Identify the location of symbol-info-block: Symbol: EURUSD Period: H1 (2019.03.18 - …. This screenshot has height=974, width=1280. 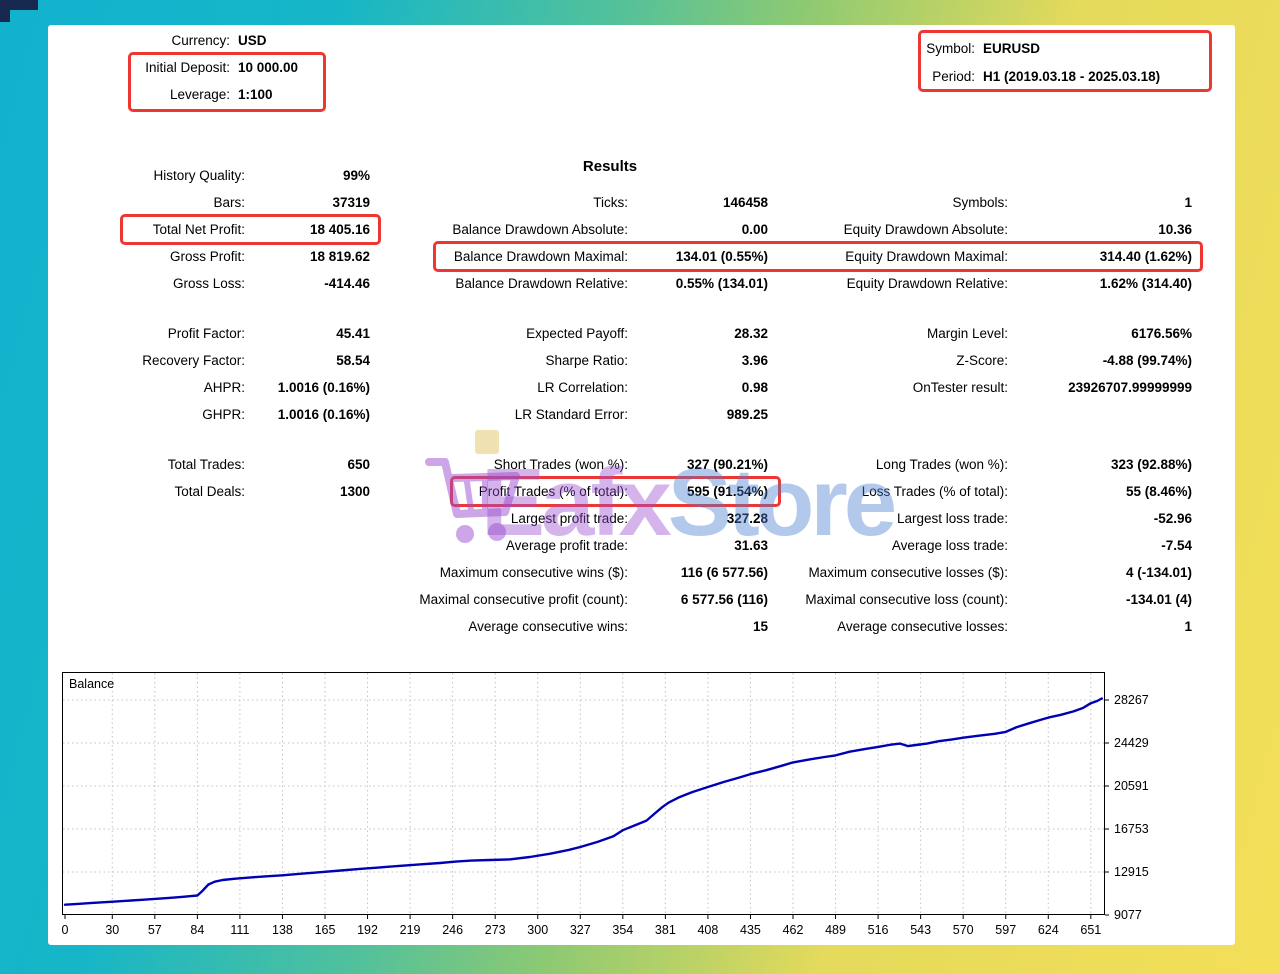
(991, 63).